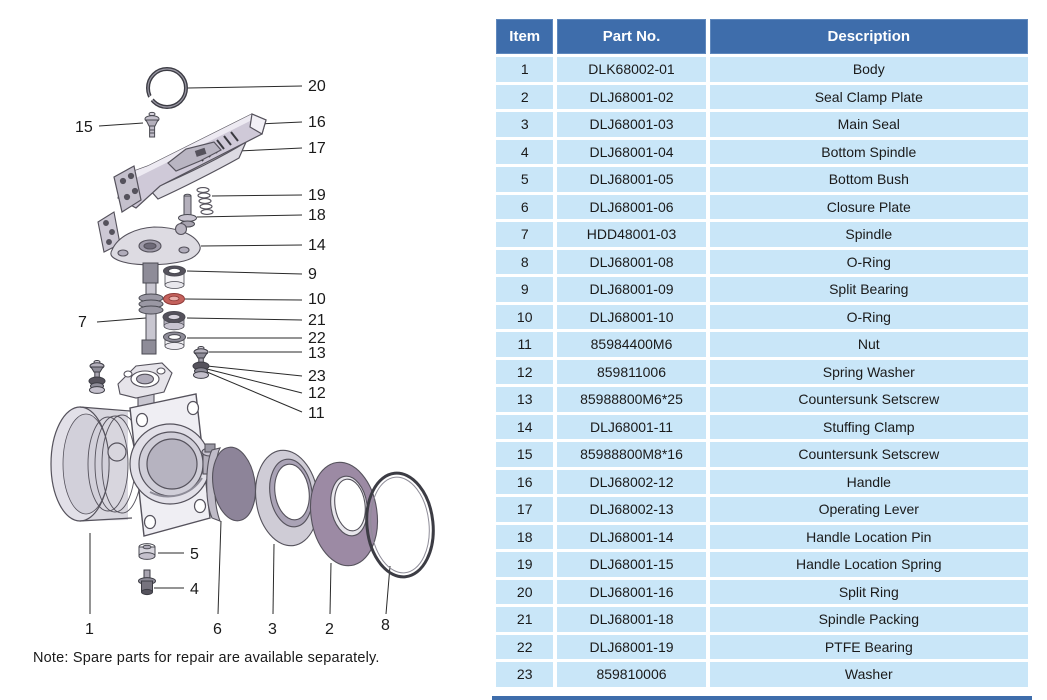 The image size is (1047, 700). I want to click on description-cell: Handle Location Spring, so click(868, 564).